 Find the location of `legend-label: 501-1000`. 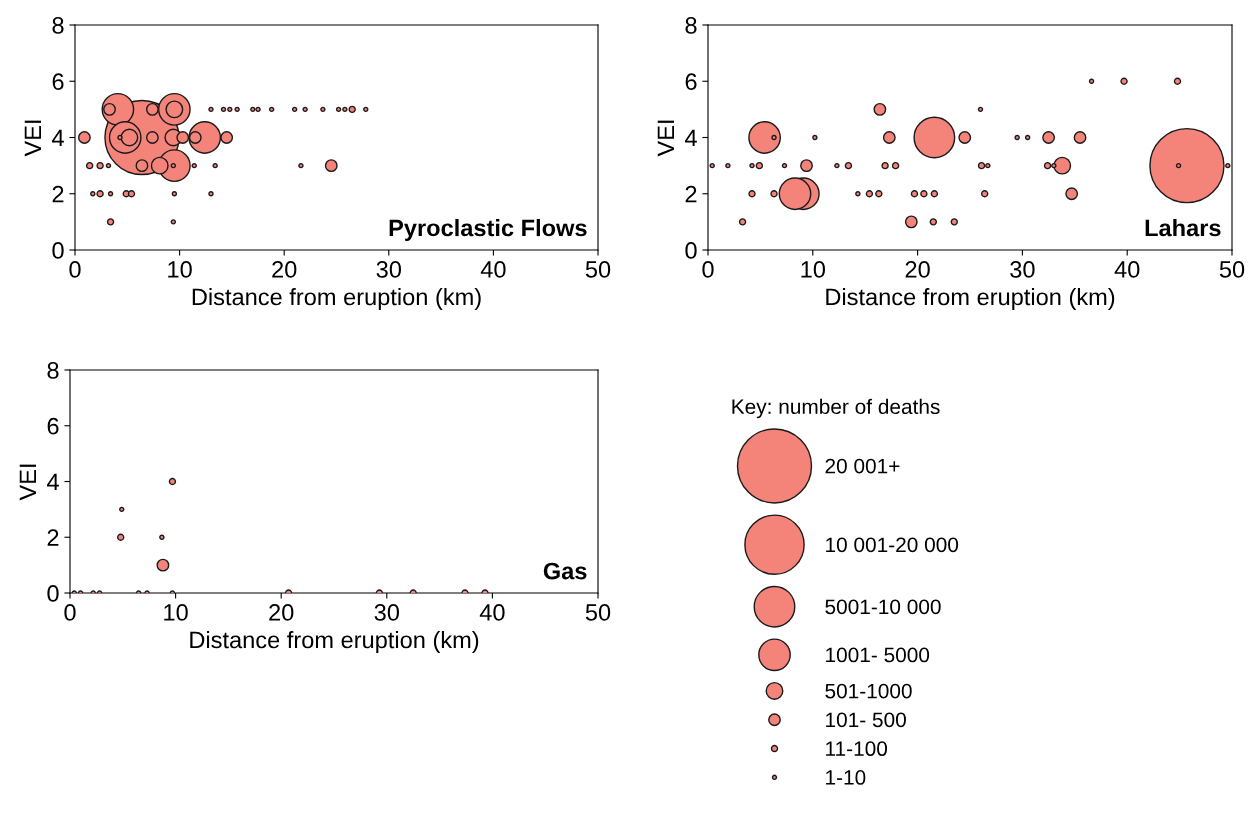

legend-label: 501-1000 is located at coordinates (868, 691).